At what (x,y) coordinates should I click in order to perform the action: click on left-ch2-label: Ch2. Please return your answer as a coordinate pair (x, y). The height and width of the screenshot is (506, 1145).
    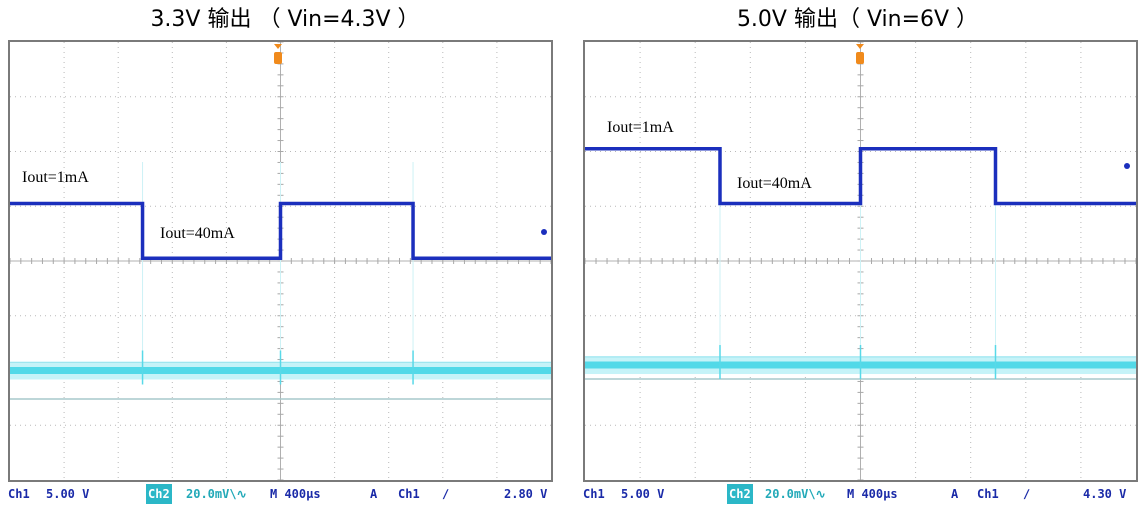
    Looking at the image, I should click on (159, 494).